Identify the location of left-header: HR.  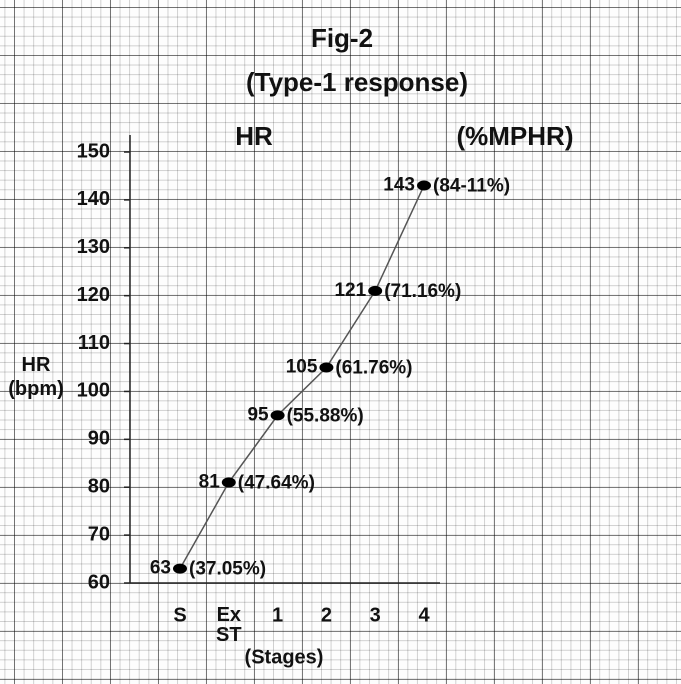
(254, 136).